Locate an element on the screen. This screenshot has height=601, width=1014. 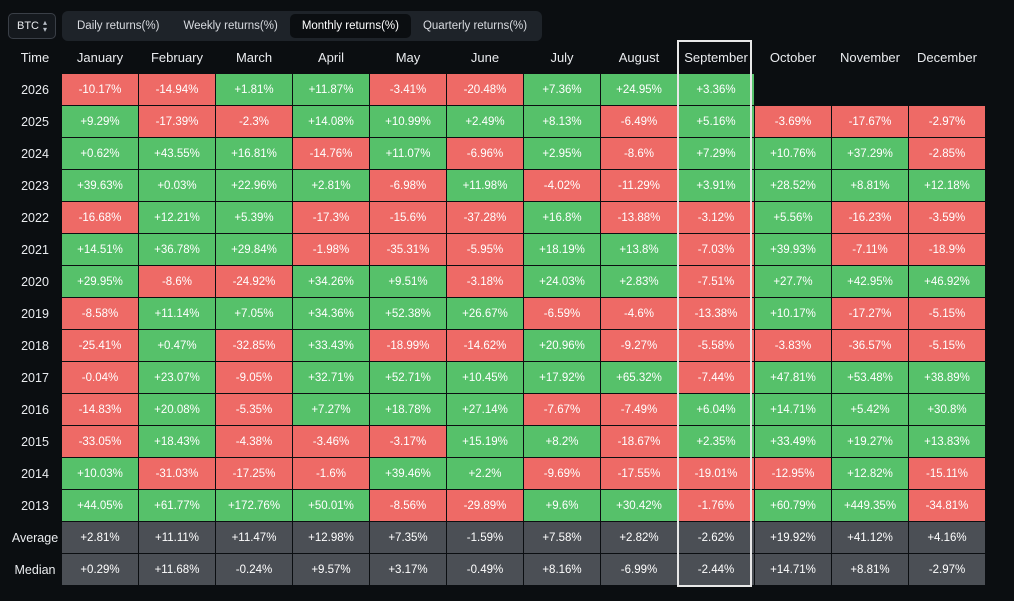
month-header: December is located at coordinates (947, 57).